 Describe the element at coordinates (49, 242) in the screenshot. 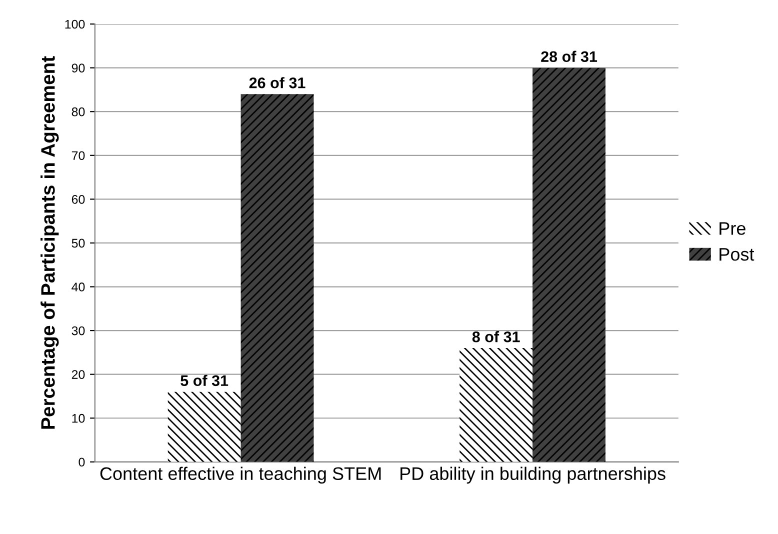

I see `y-axis-title: Percentage of Participants in Agreement` at that location.